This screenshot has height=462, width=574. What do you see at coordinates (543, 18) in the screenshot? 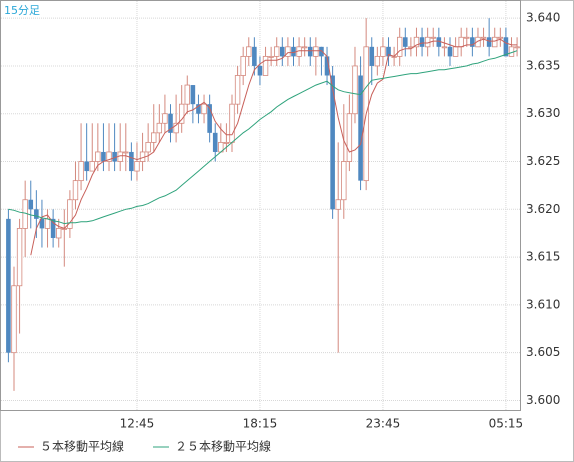
I see `y-tick-label: 3.640` at bounding box center [543, 18].